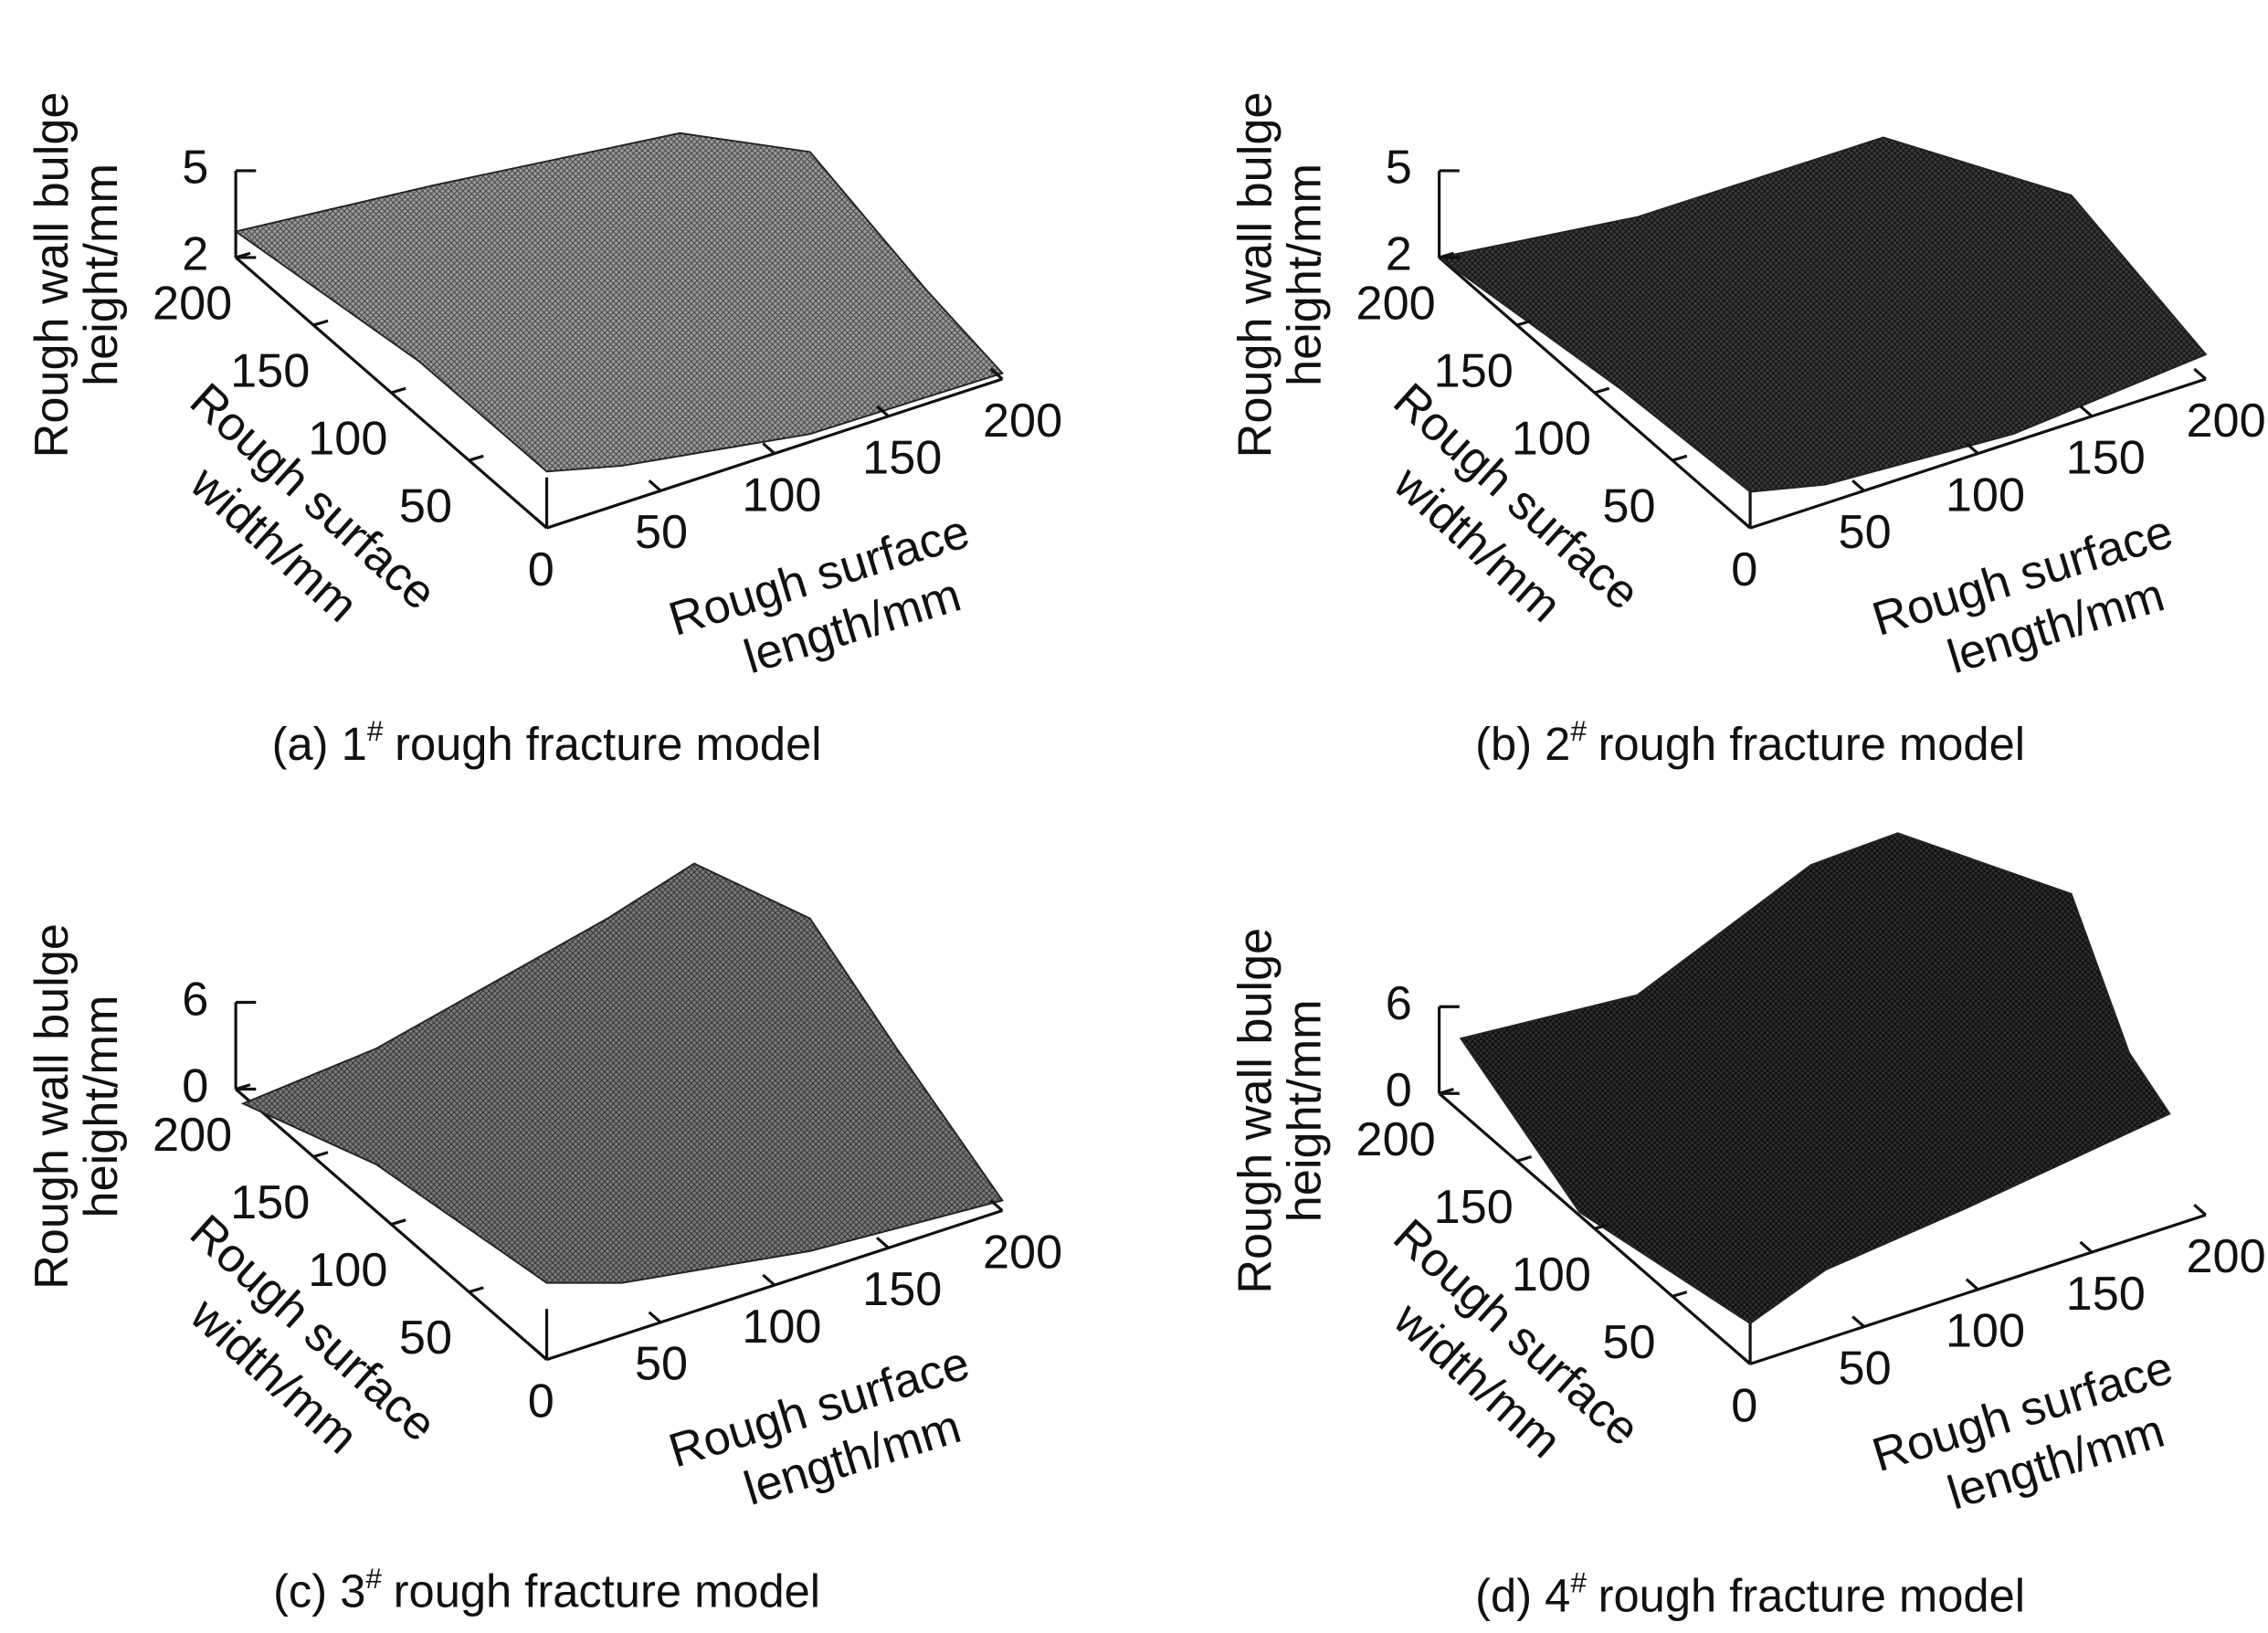  I want to click on caption: (b) 2# rough fracture model, so click(1750, 742).